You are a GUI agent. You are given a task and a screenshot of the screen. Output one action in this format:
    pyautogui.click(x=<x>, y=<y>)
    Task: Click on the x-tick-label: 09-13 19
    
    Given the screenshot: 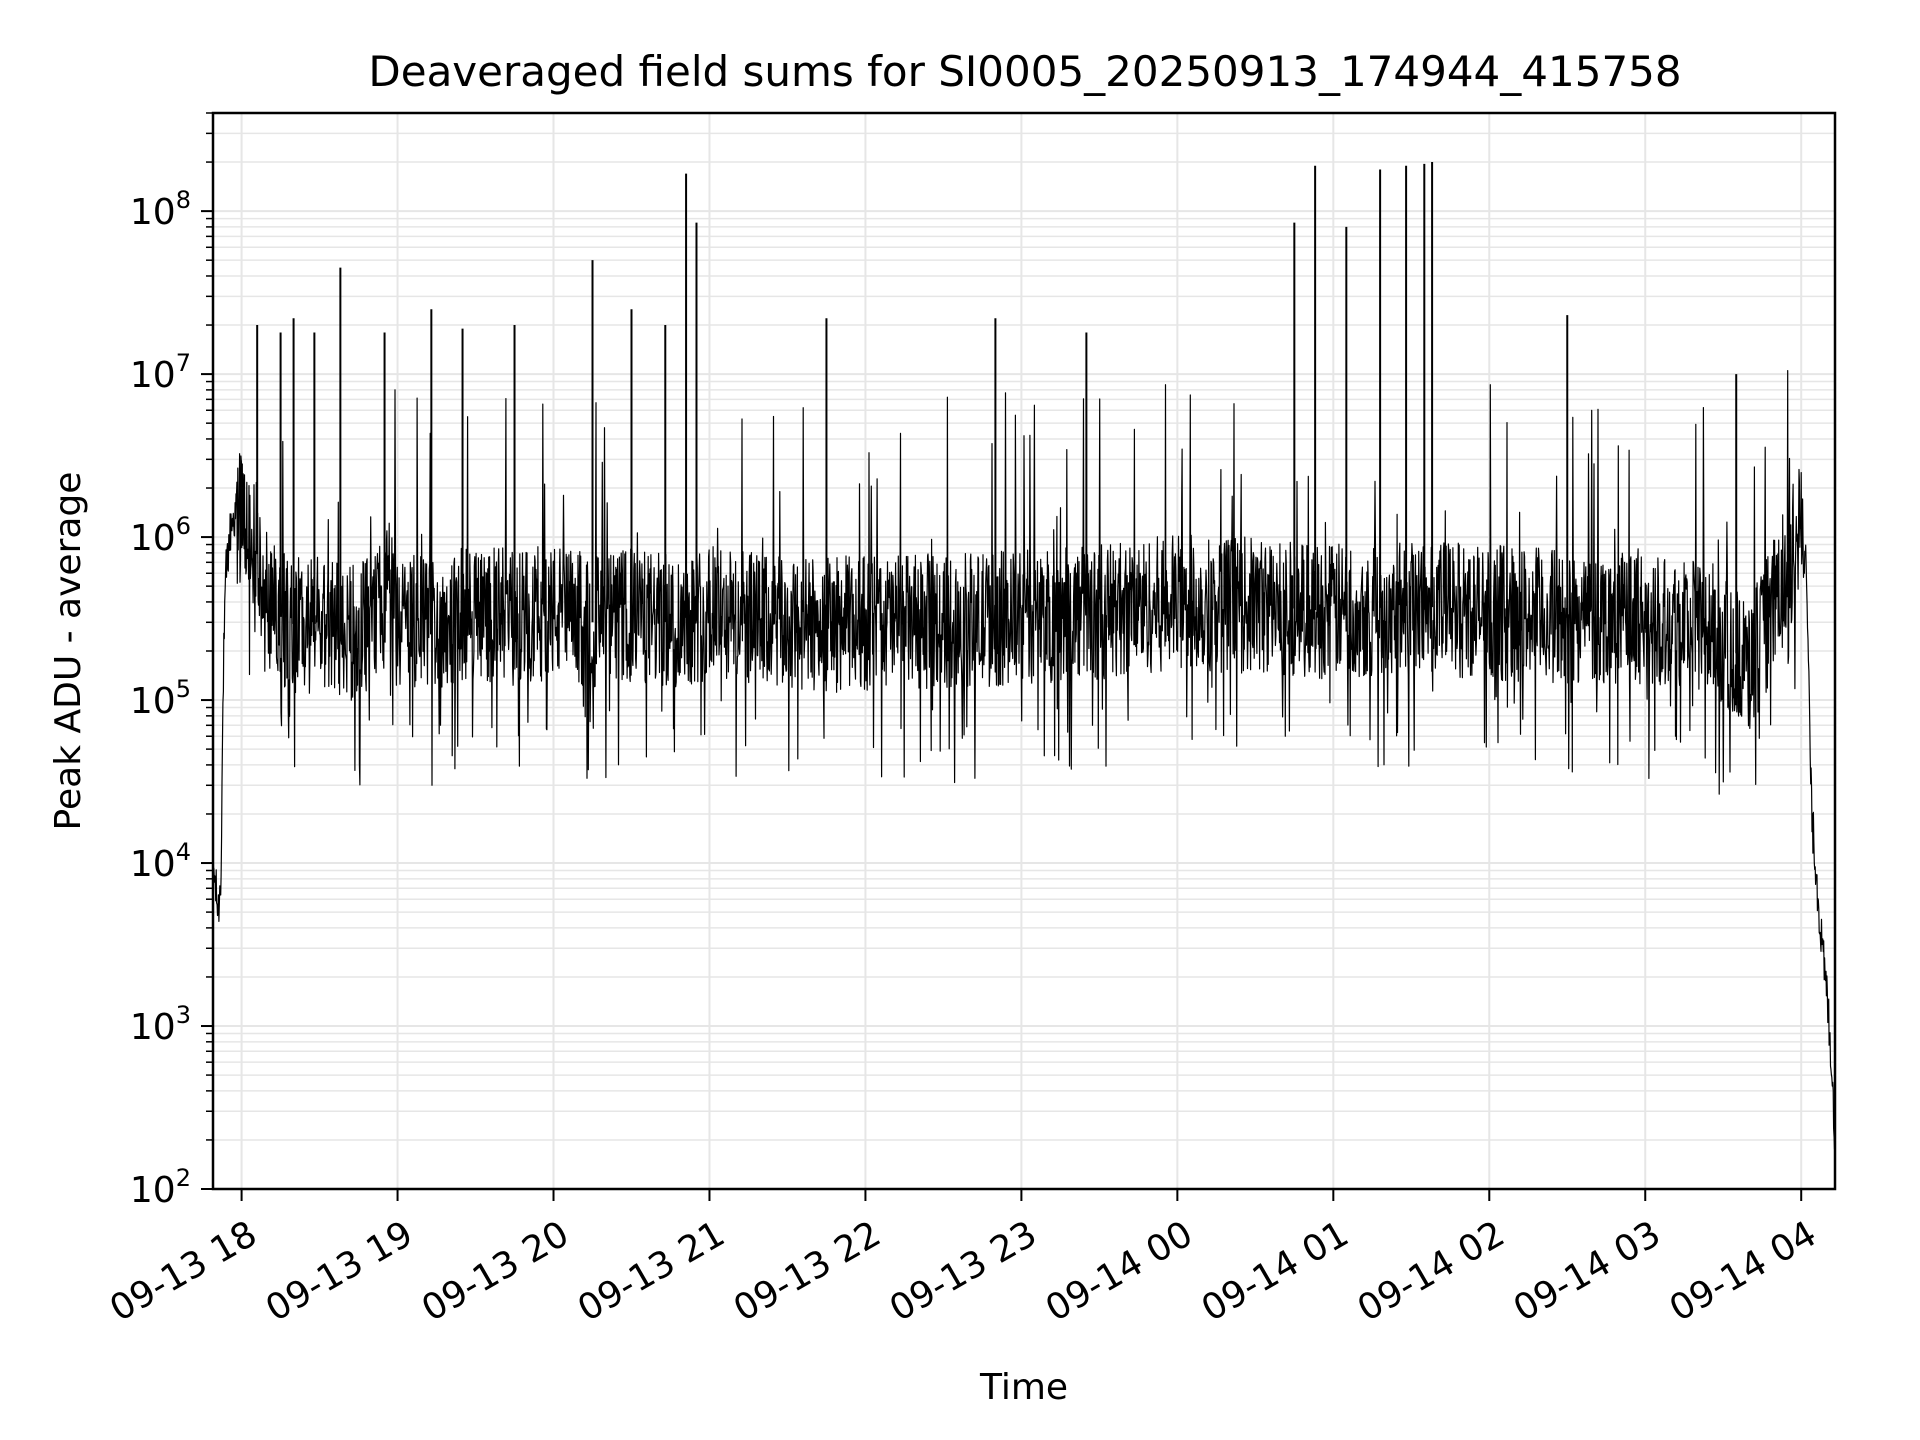 What is the action you would take?
    pyautogui.click(x=339, y=1271)
    